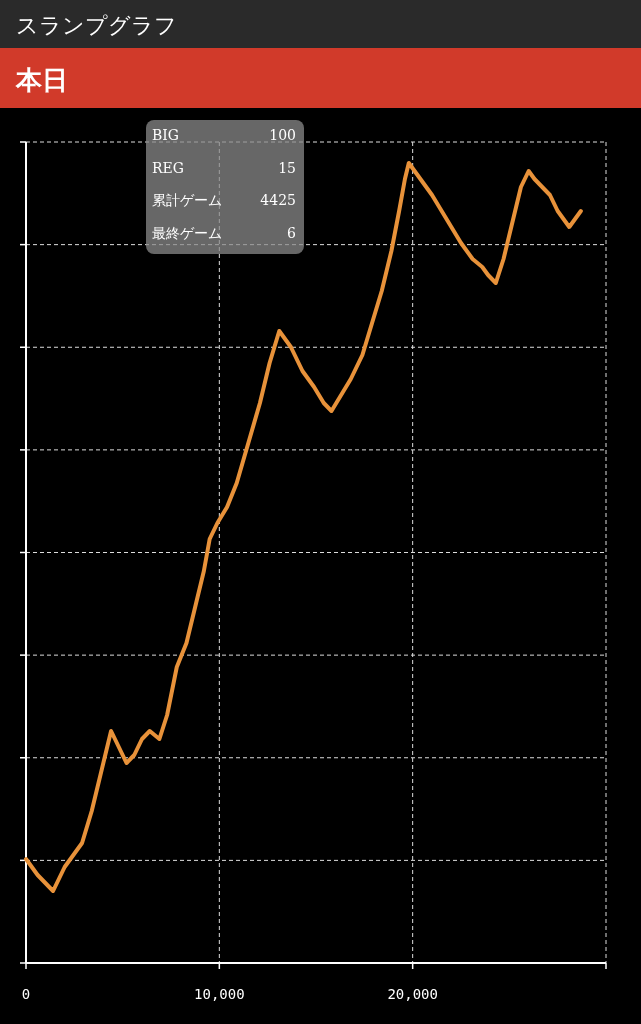 This screenshot has height=1024, width=641. Describe the element at coordinates (168, 167) in the screenshot. I see `annotation: REG` at that location.